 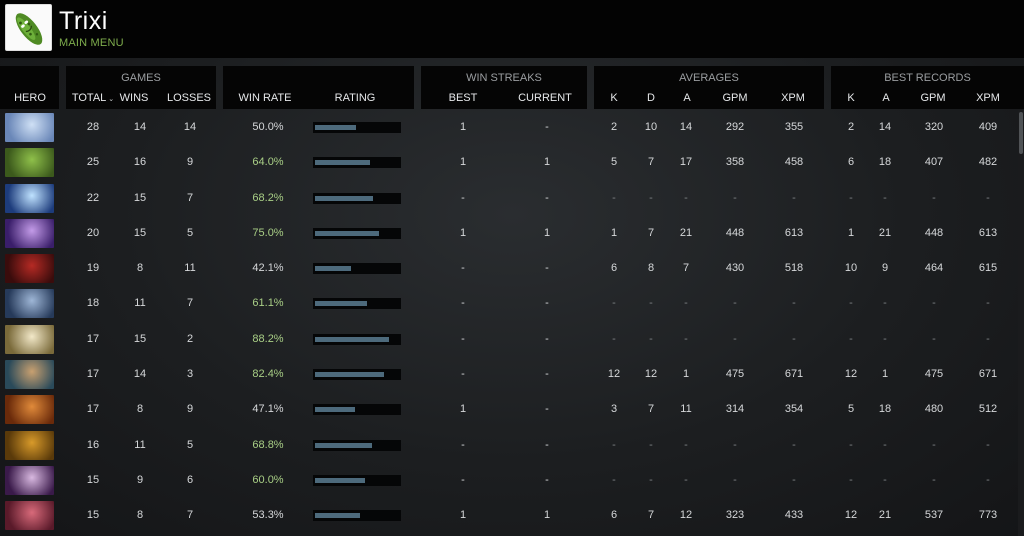 What do you see at coordinates (512, 127) in the screenshot?
I see `table-row: 28 14 14 50.0% 1 - 2 10 14 292 355 2 14 320 409` at bounding box center [512, 127].